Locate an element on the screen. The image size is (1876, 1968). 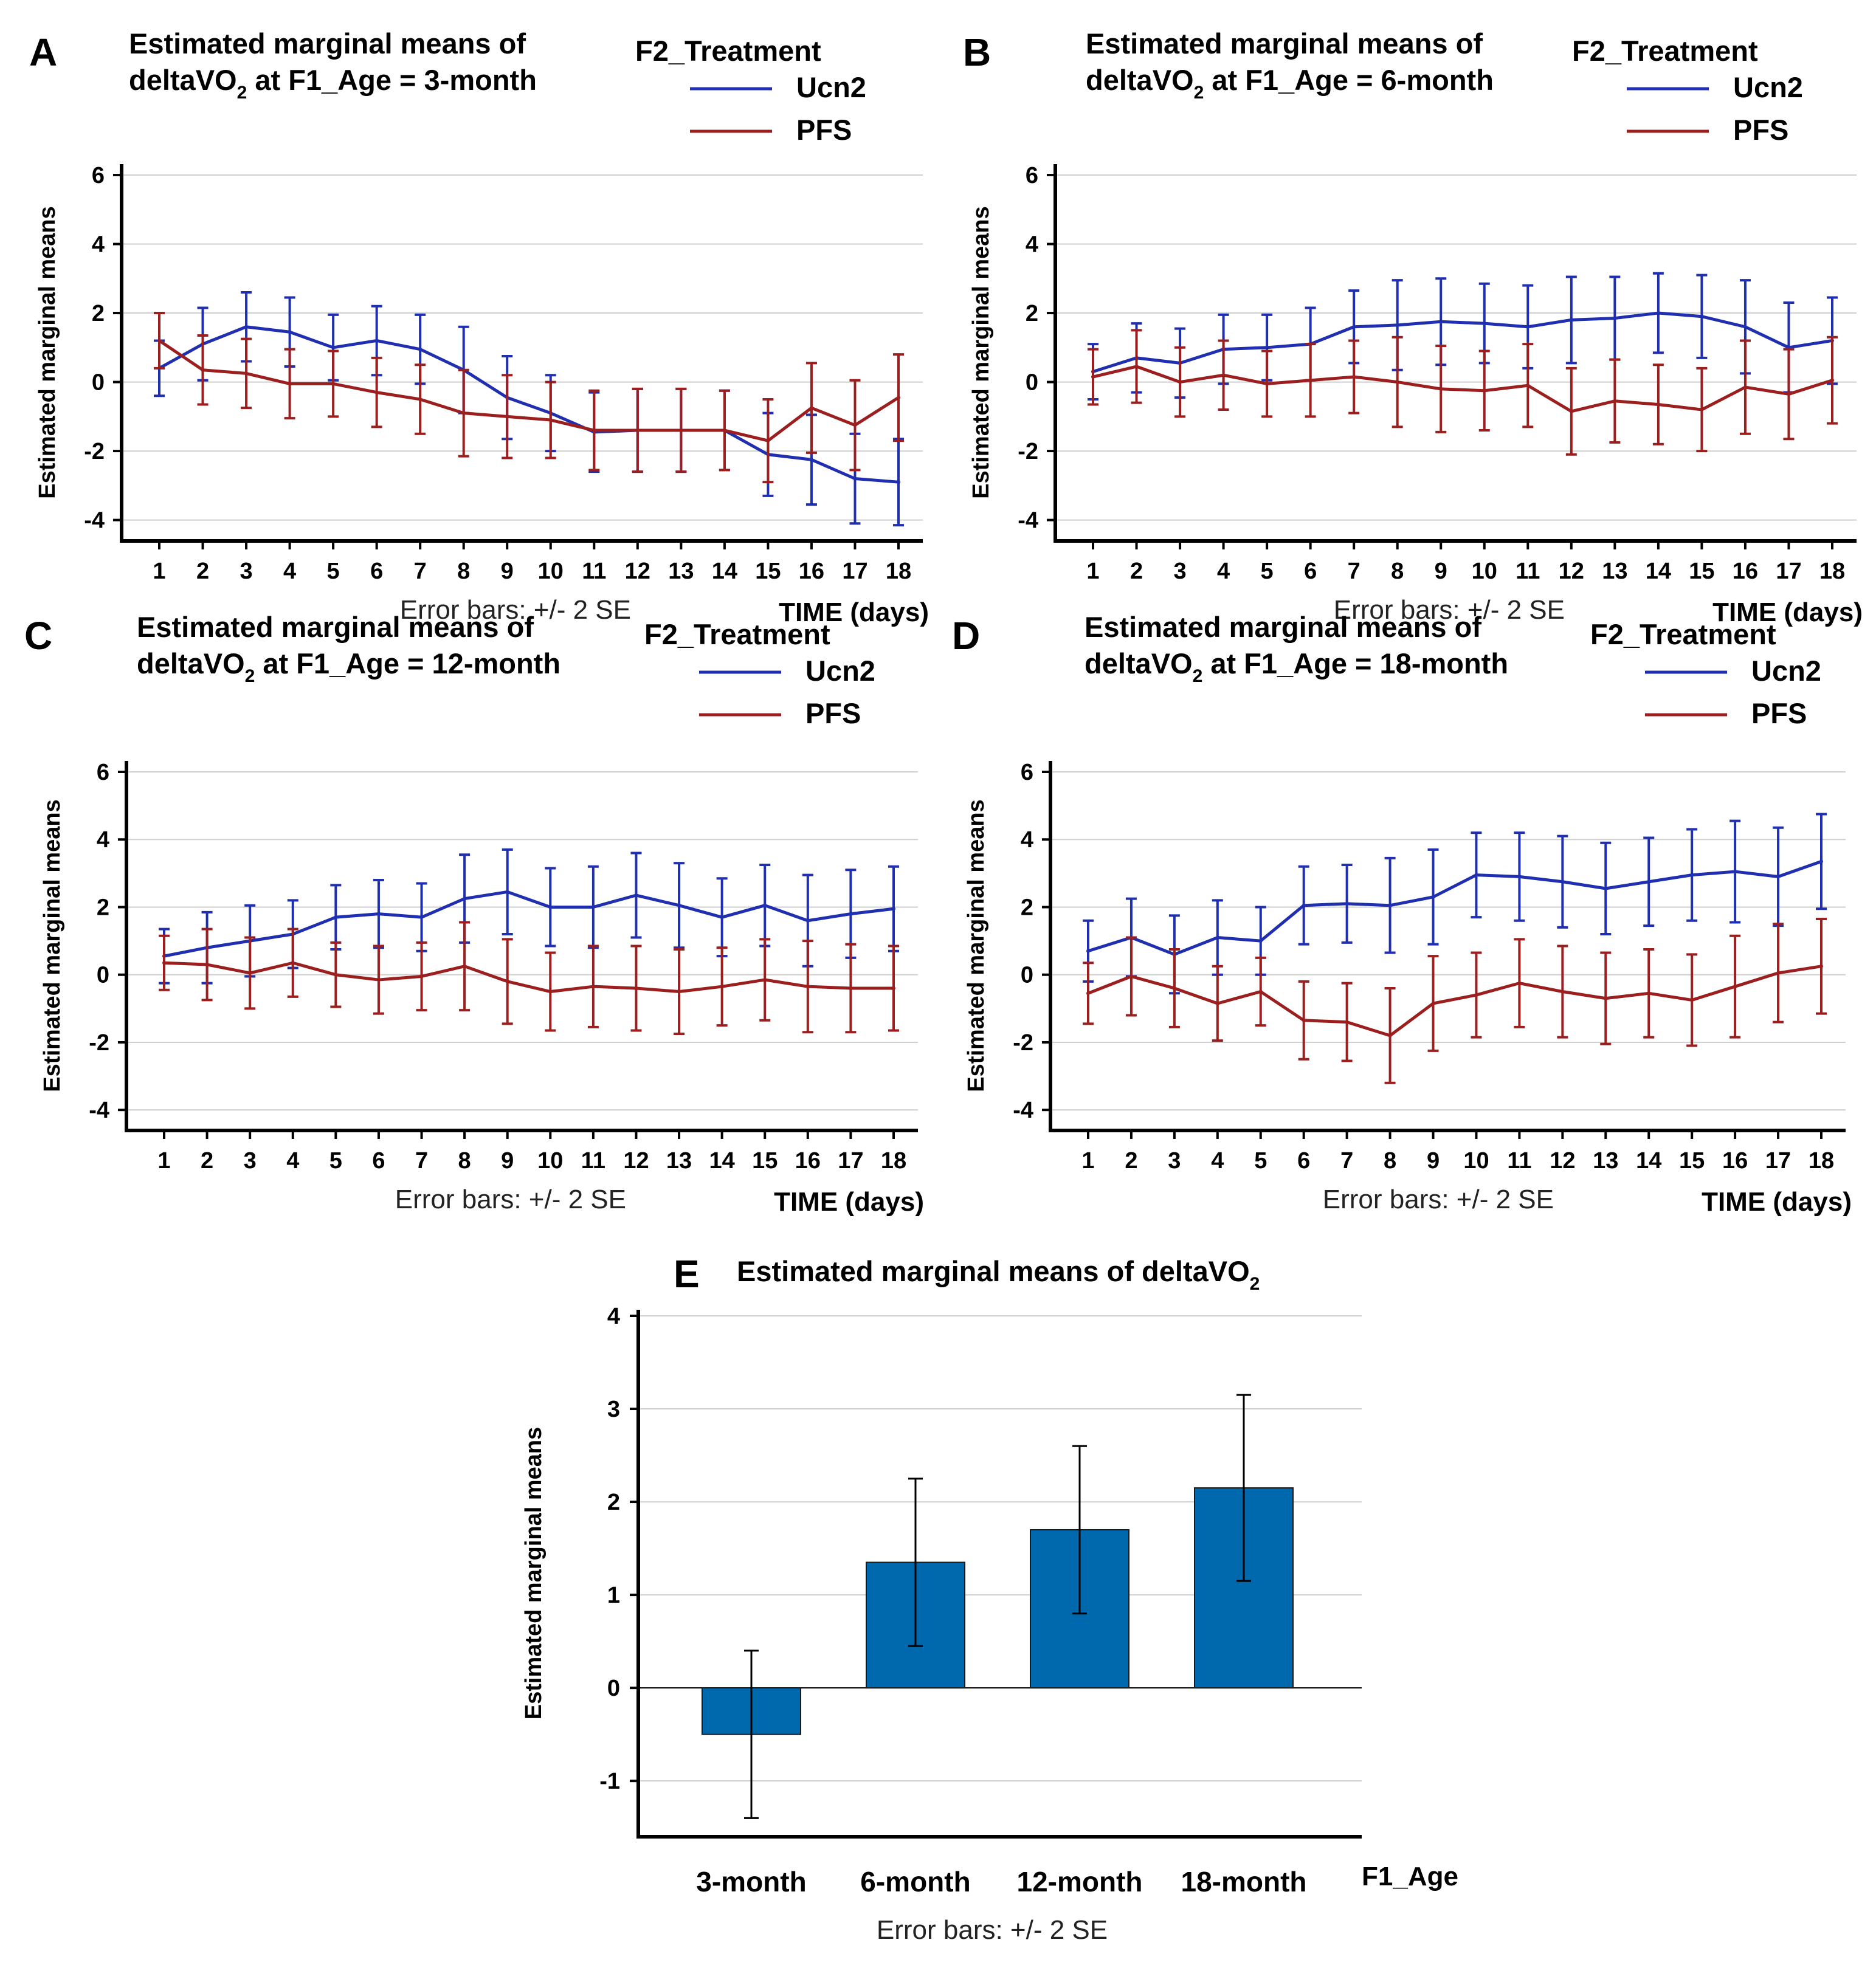
x-tick-label: 2 is located at coordinates (1136, 571).